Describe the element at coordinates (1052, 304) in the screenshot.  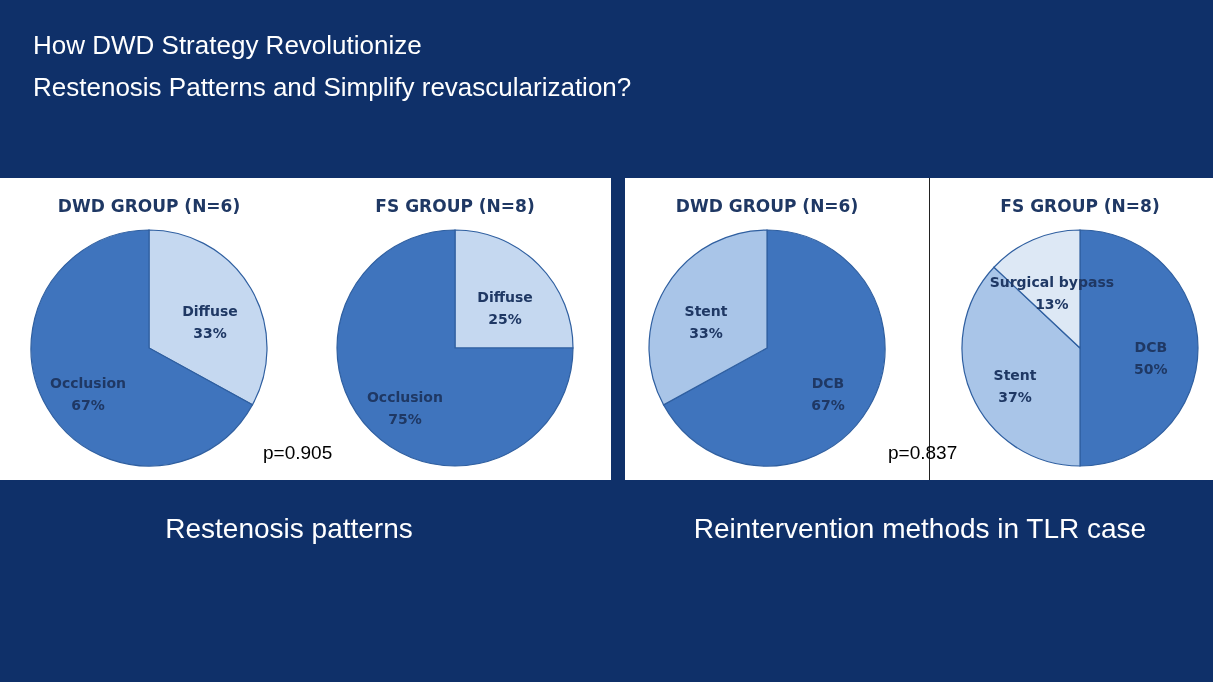
I see `data-label: 13%` at that location.